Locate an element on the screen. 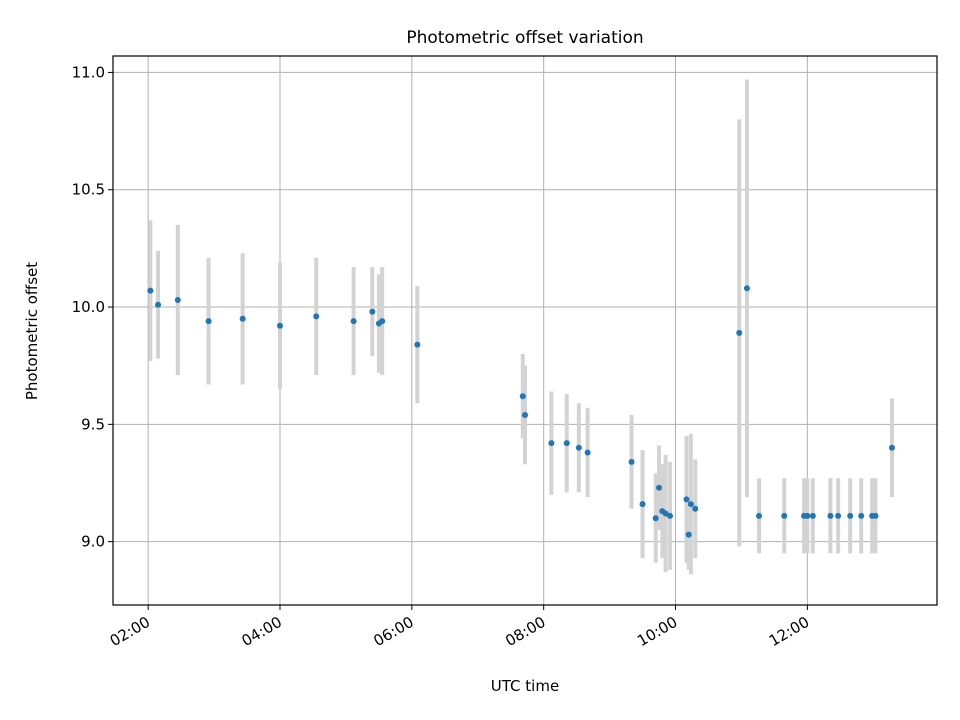 The width and height of the screenshot is (960, 720). y-tick-label: 10.5 is located at coordinates (88, 190).